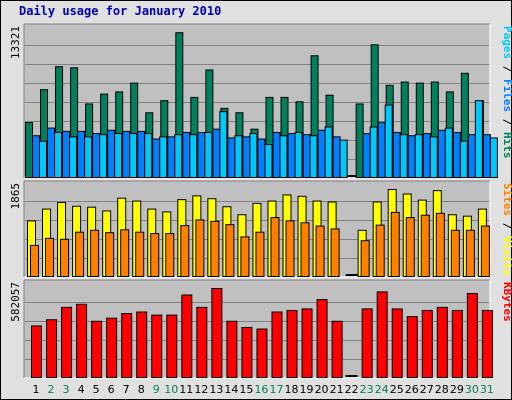  Describe the element at coordinates (96, 389) in the screenshot. I see `day-label-5: 5` at that location.